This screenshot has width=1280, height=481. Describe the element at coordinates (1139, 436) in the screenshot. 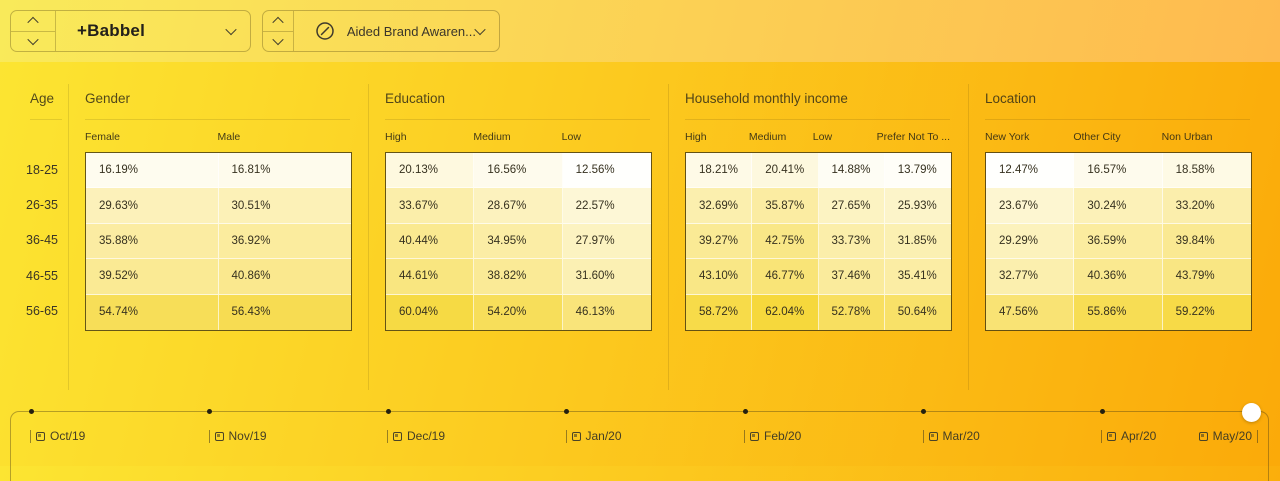

I see `timeline-month: Apr/20` at that location.